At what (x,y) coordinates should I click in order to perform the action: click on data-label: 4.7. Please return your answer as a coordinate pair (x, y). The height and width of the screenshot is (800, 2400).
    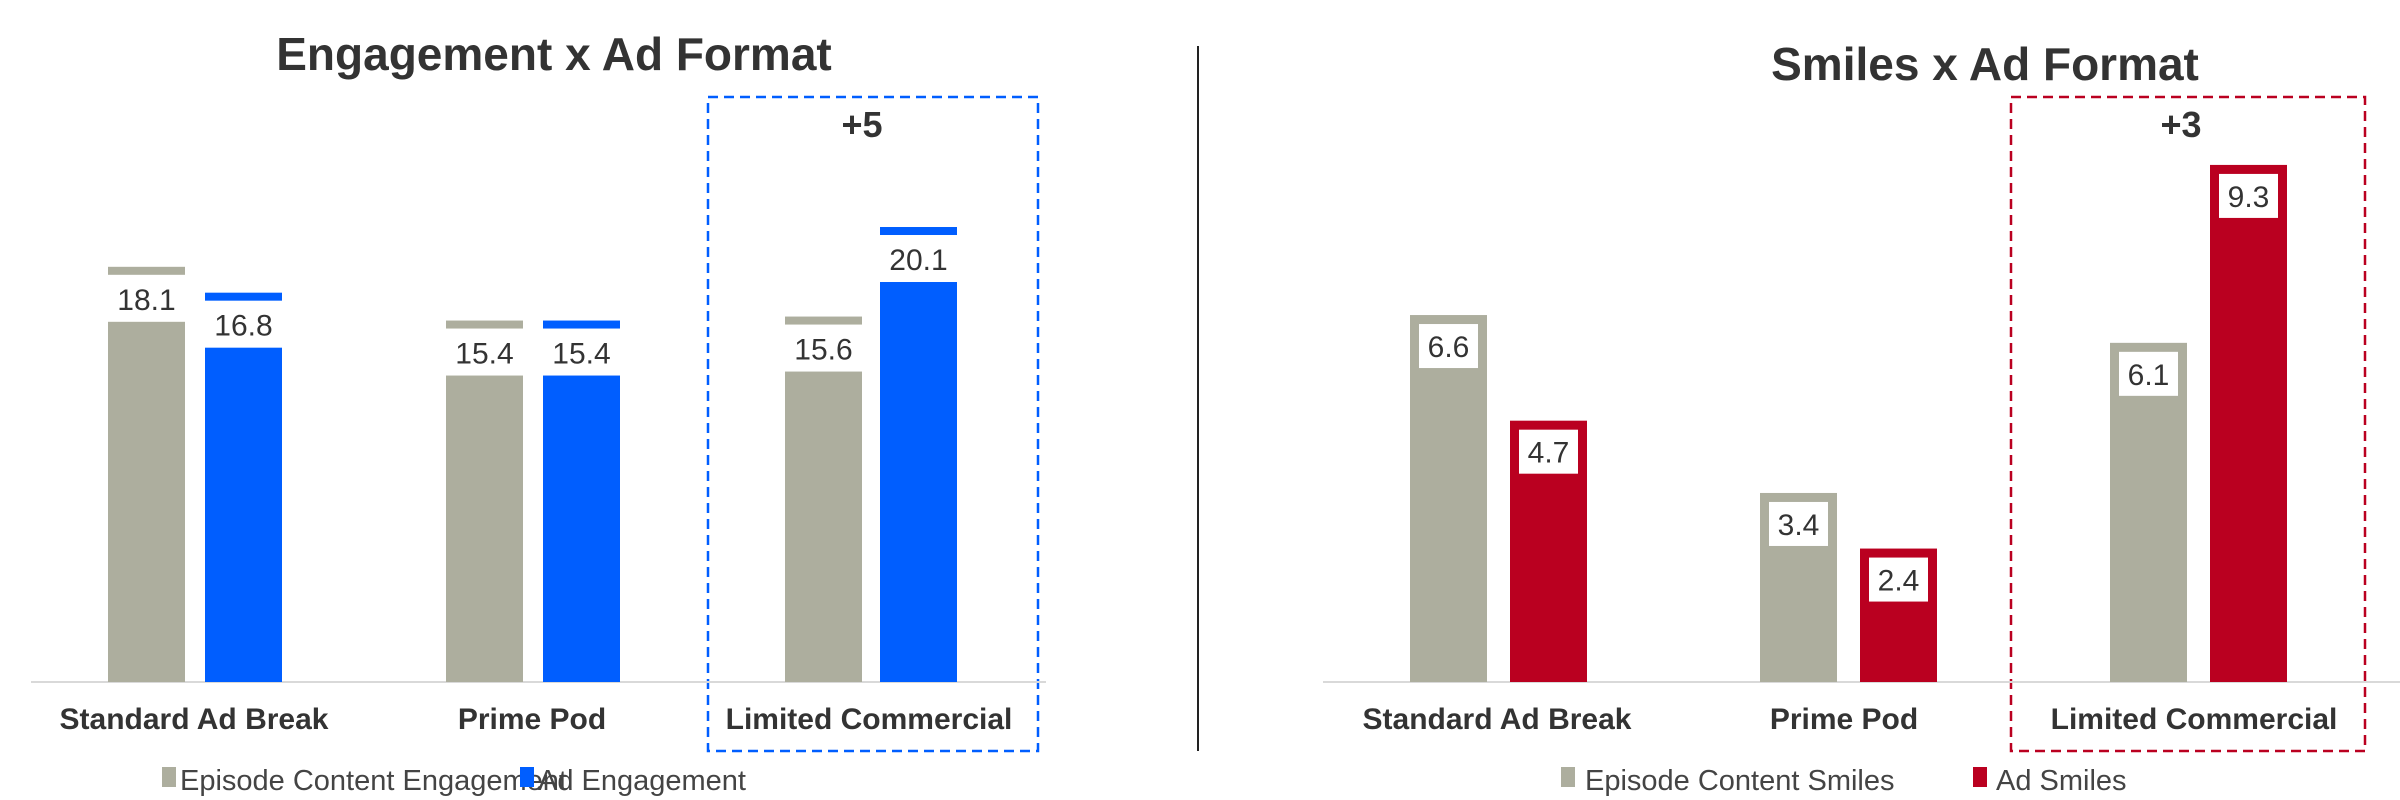
    Looking at the image, I should click on (1549, 453).